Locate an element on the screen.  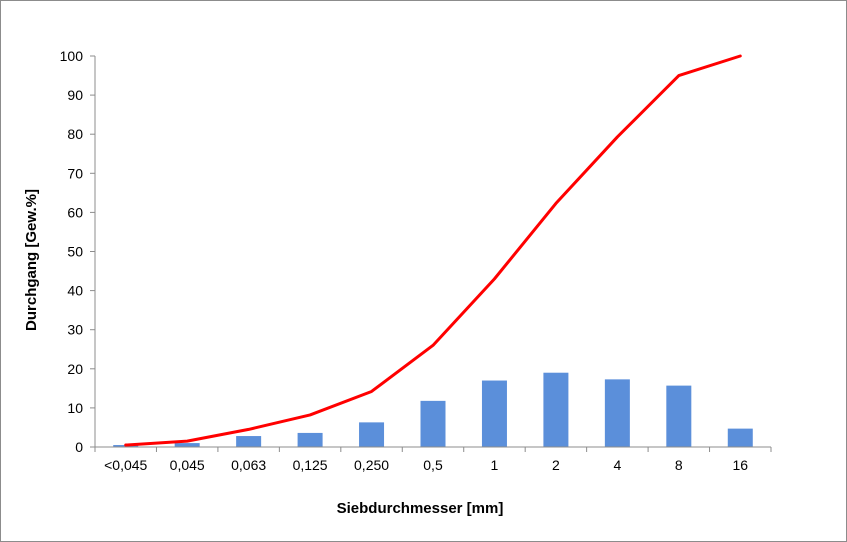
y-tick-label: 0 is located at coordinates (79, 447).